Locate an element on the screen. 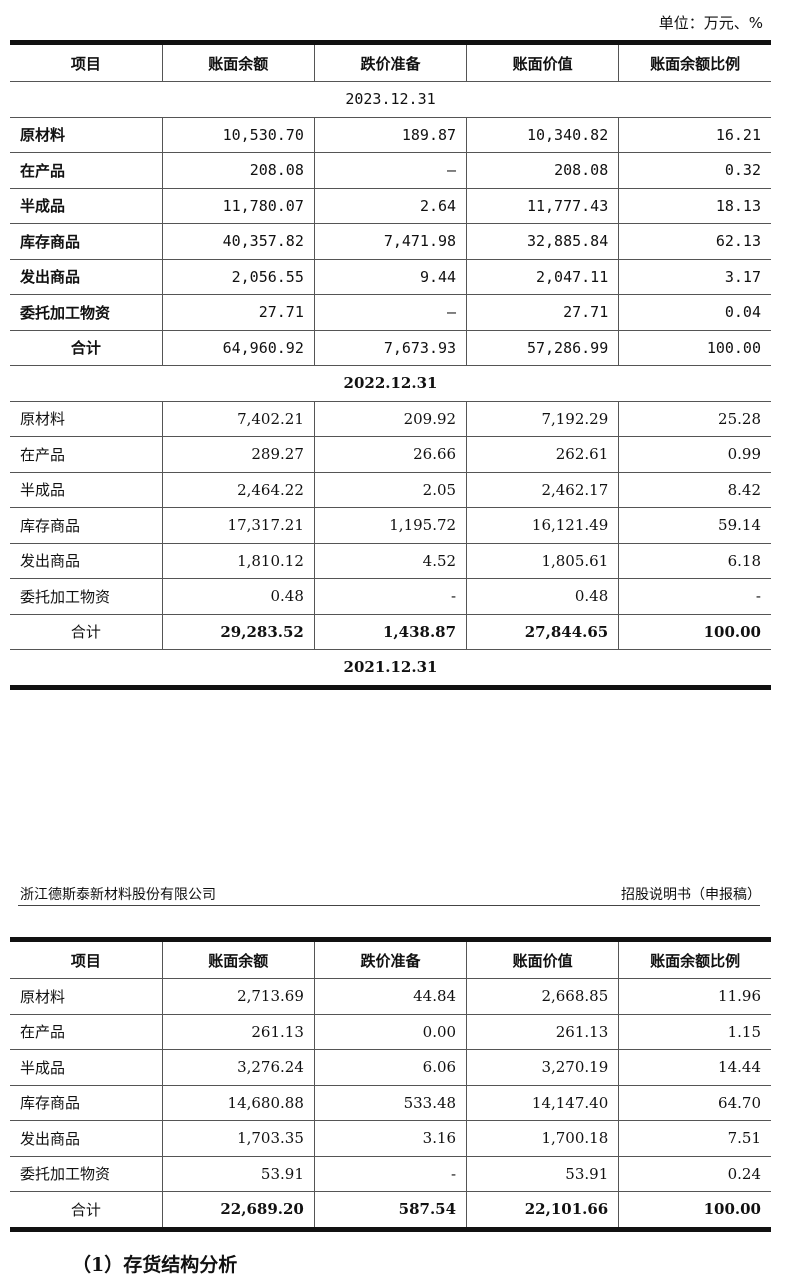  value-cell: 1,195.72 is located at coordinates (390, 525).